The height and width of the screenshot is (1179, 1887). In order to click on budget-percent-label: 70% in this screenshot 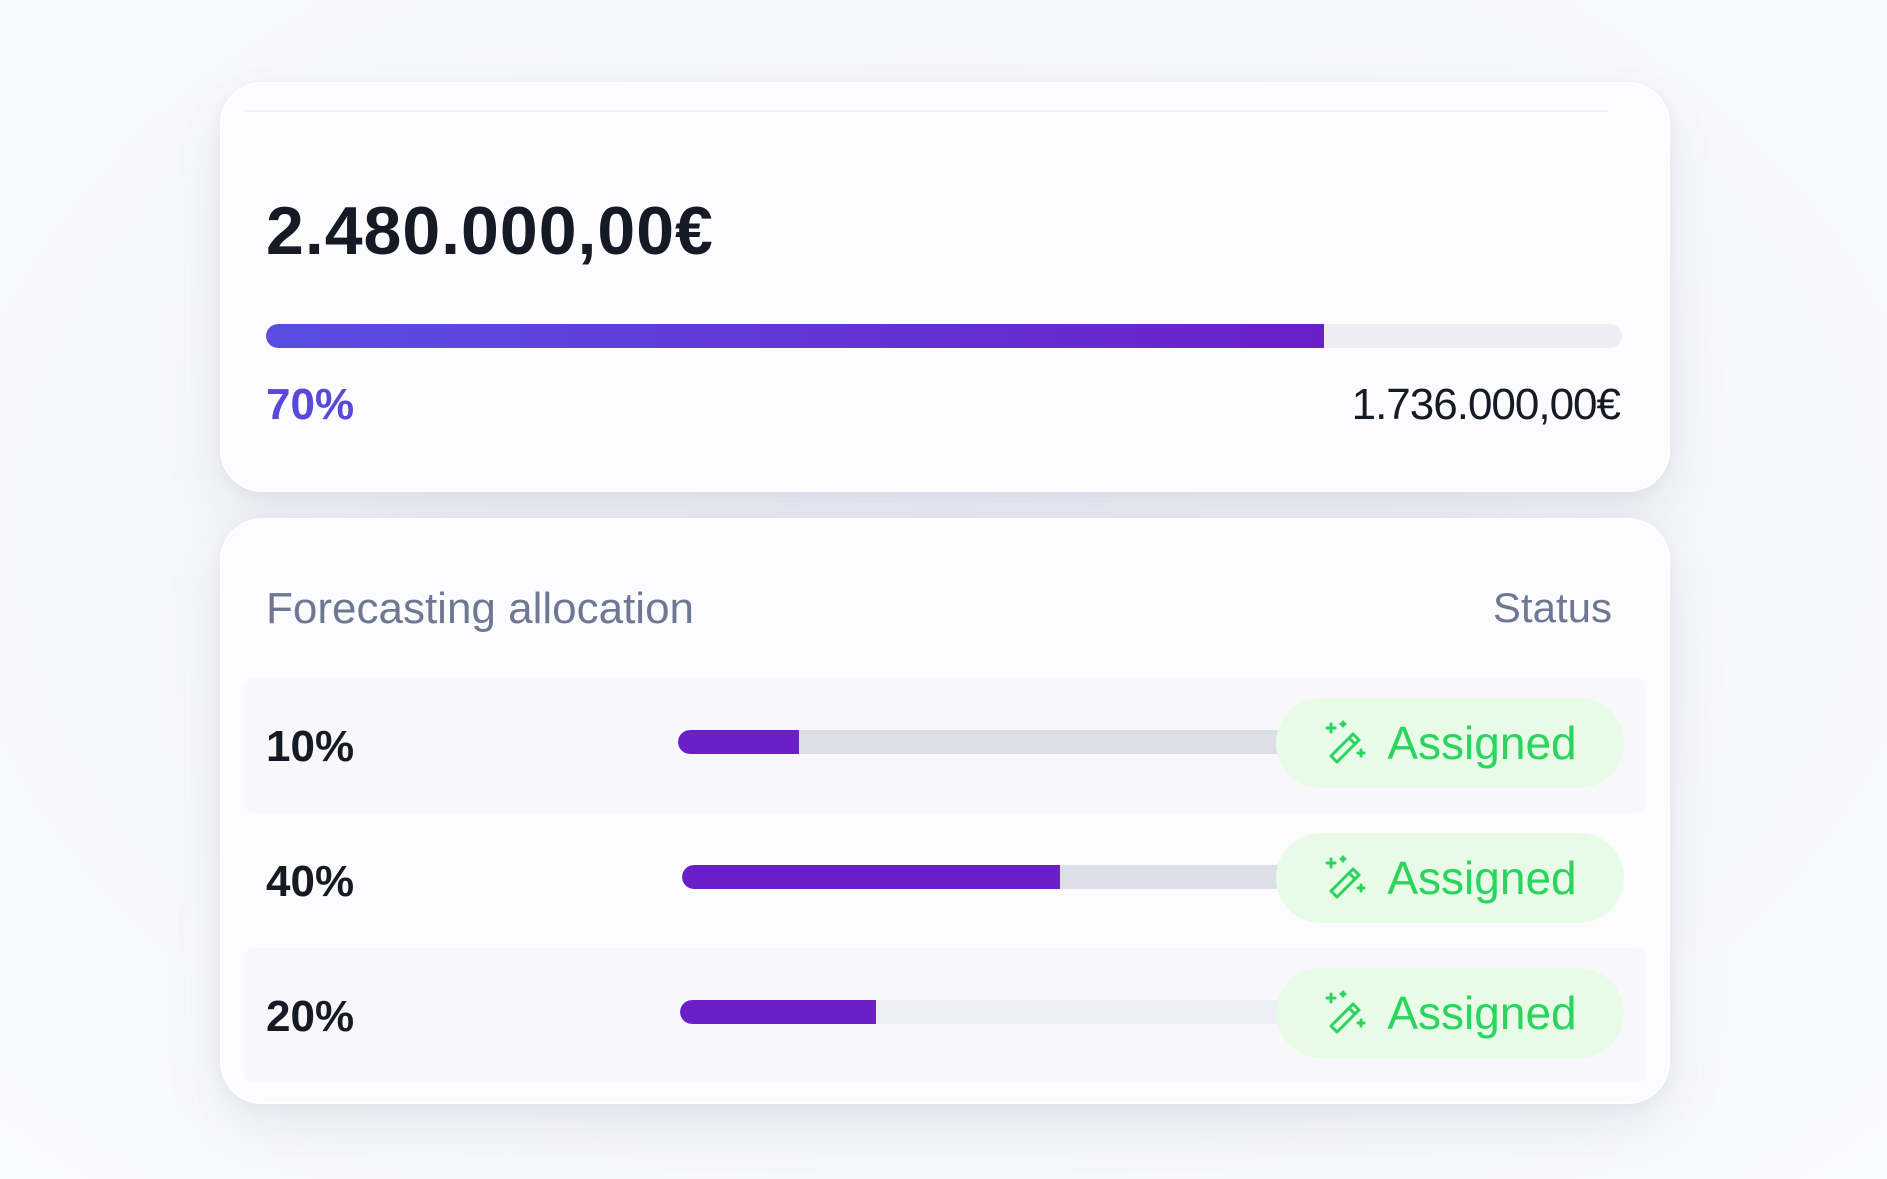, I will do `click(310, 404)`.